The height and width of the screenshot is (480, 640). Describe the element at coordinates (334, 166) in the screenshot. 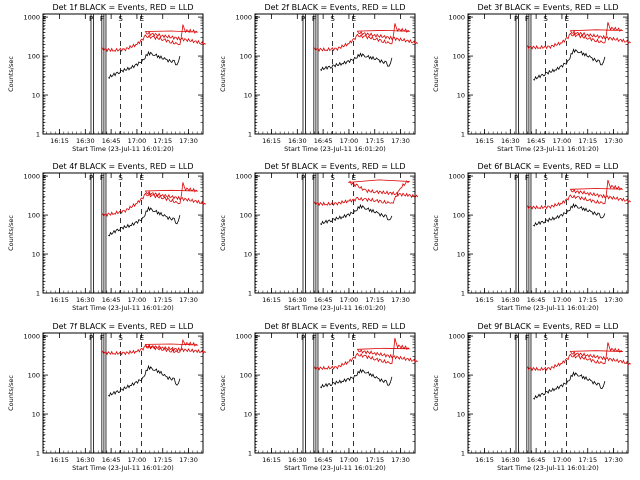

I see `panel-title: Det 5f BLACK = Events, RED = LLD` at that location.